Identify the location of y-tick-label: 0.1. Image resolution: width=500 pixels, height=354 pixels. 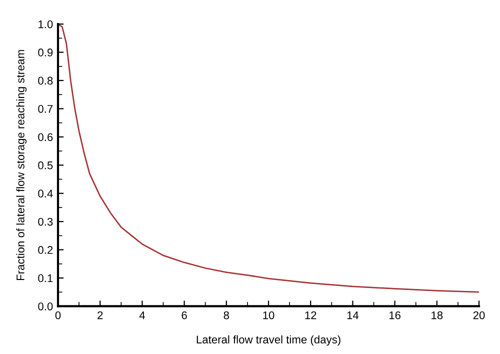
(45, 278).